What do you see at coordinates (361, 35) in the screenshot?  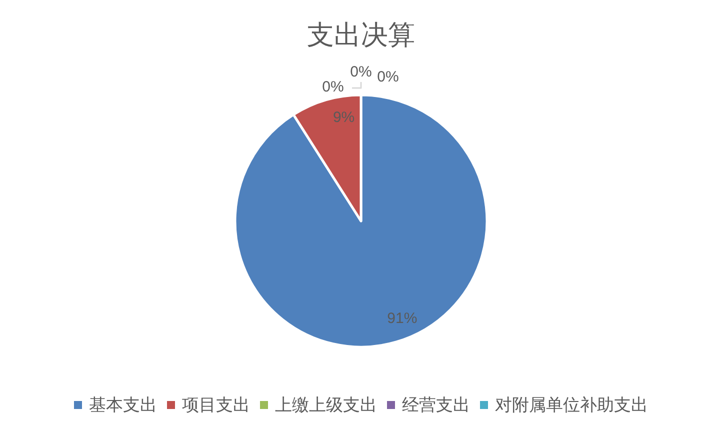 I see `title: 支出决算` at bounding box center [361, 35].